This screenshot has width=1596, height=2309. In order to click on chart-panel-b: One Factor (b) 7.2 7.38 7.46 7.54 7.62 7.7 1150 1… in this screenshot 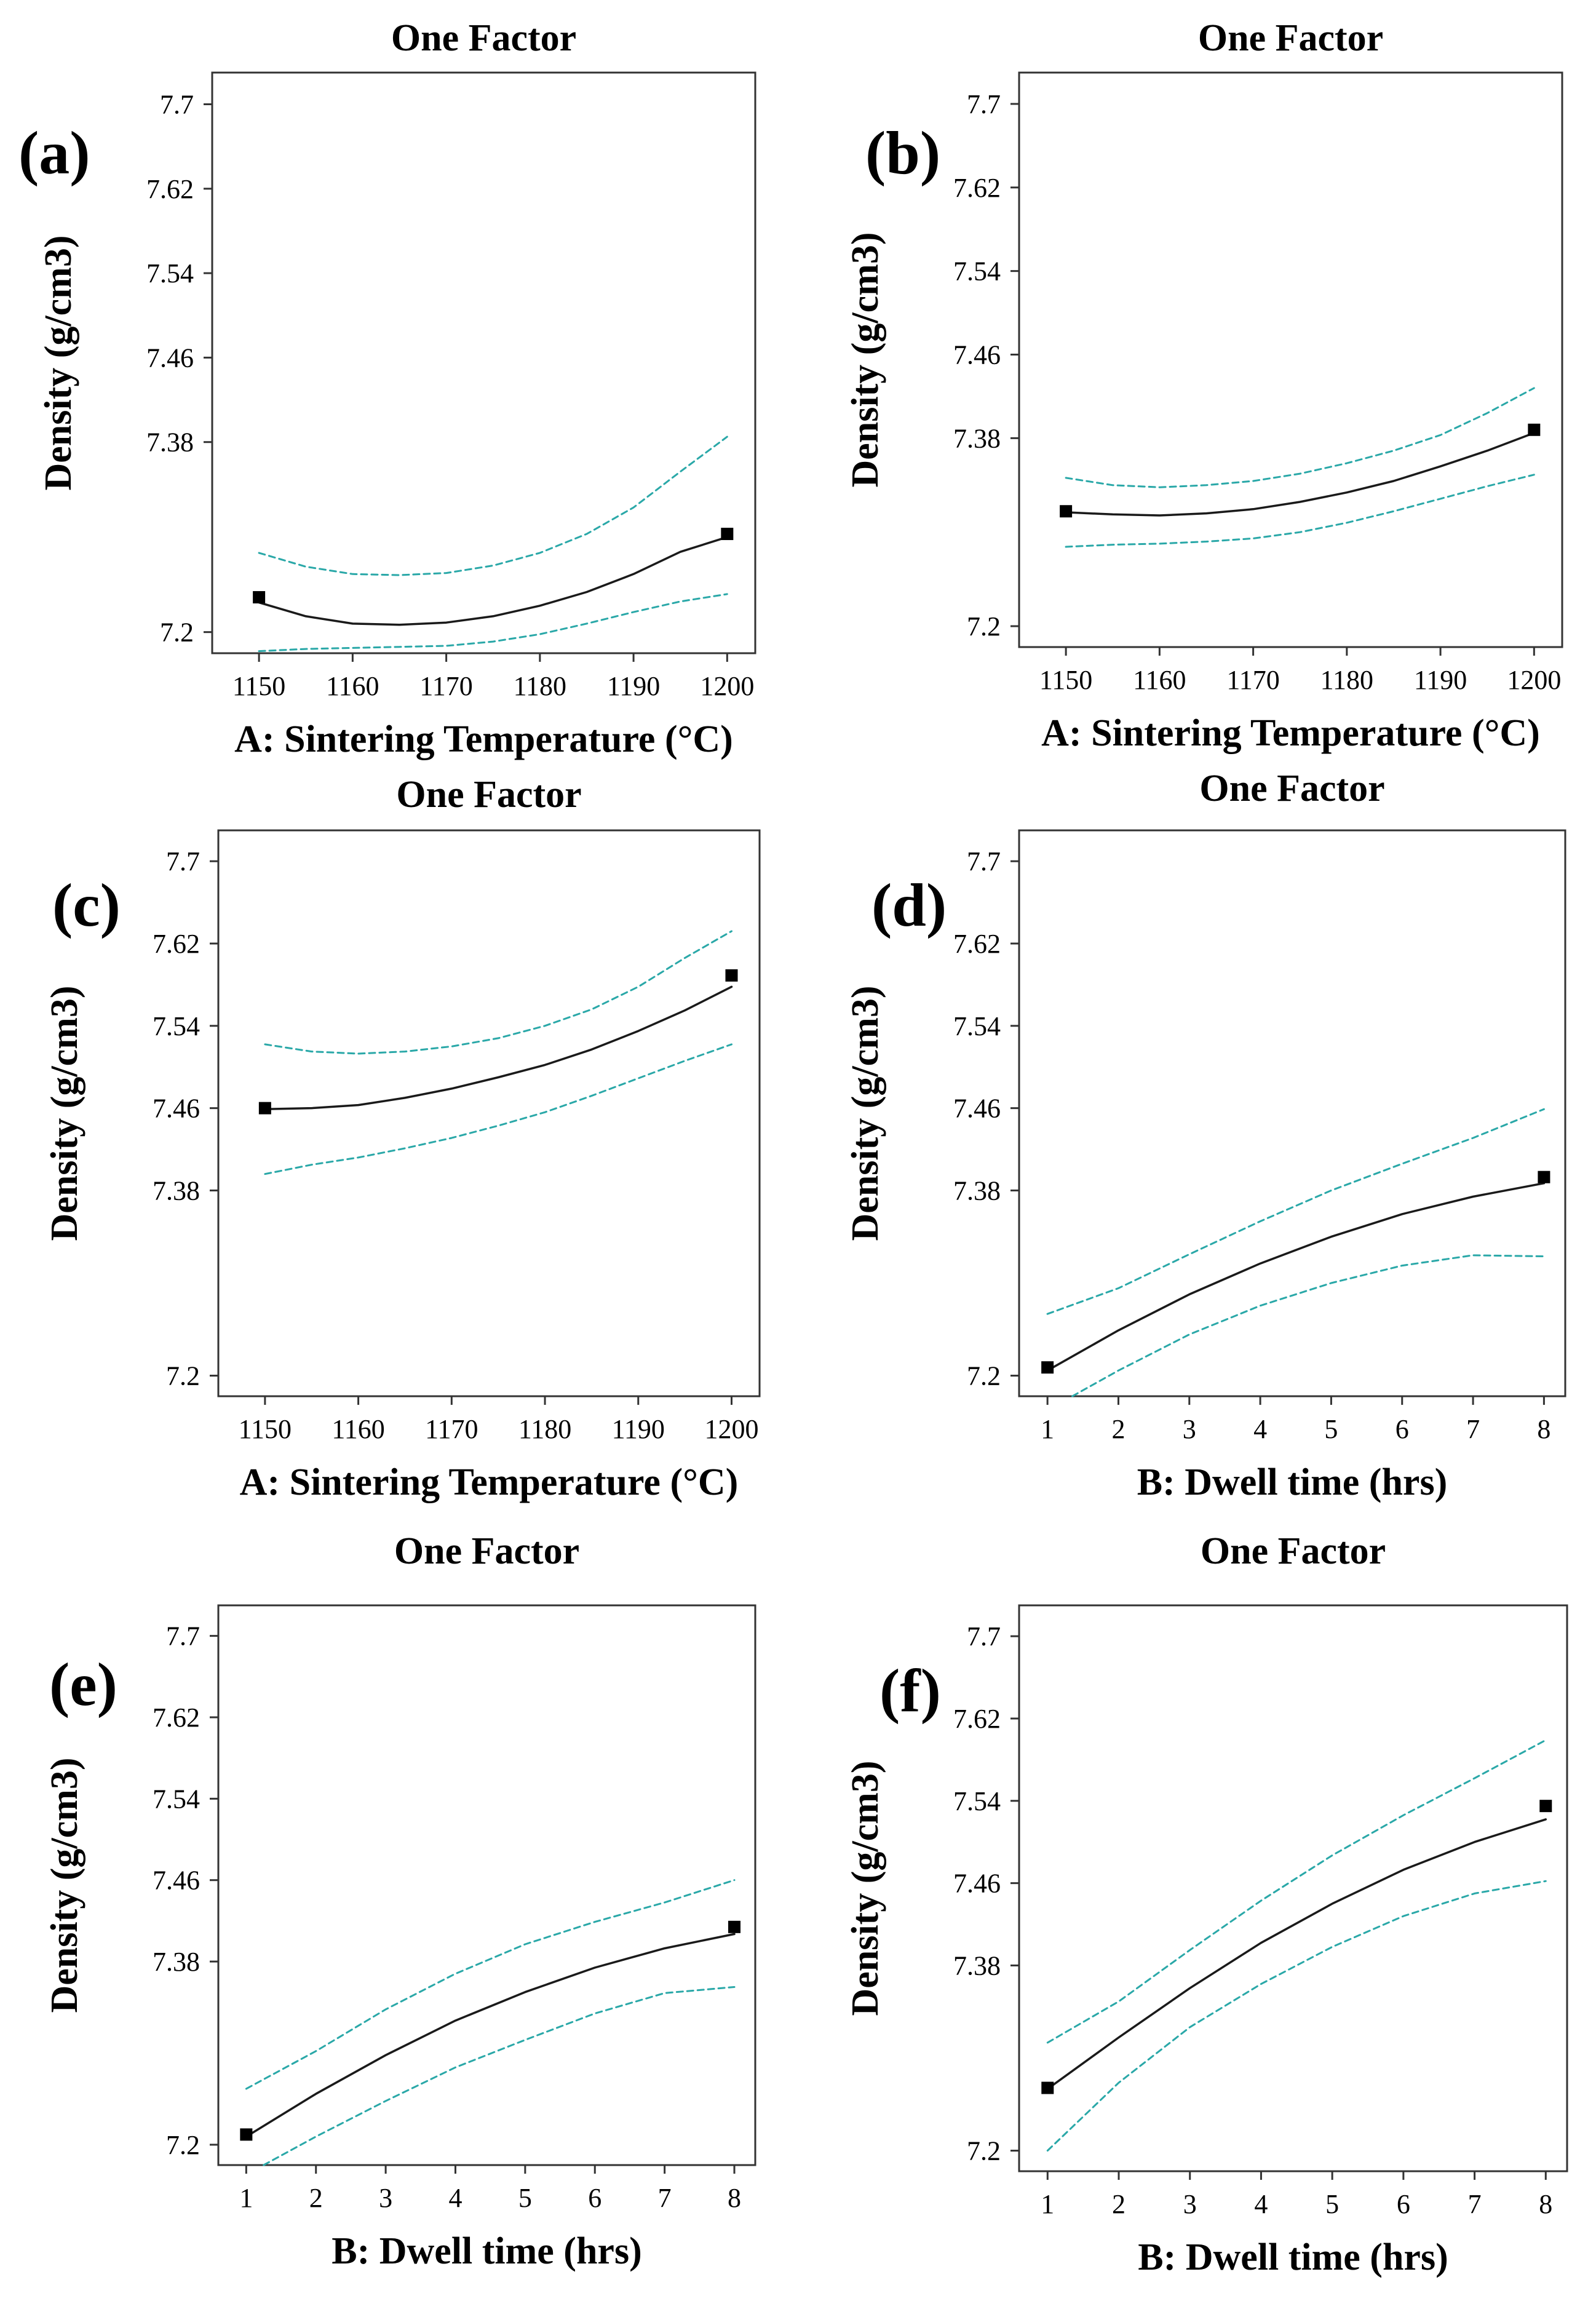, I will do `click(1204, 385)`.